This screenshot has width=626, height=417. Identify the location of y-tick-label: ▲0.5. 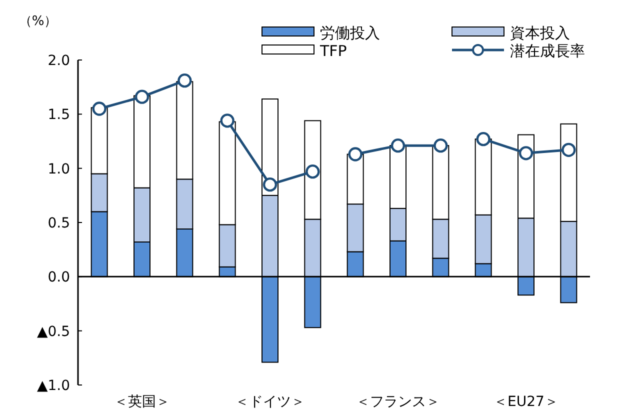
(53, 332).